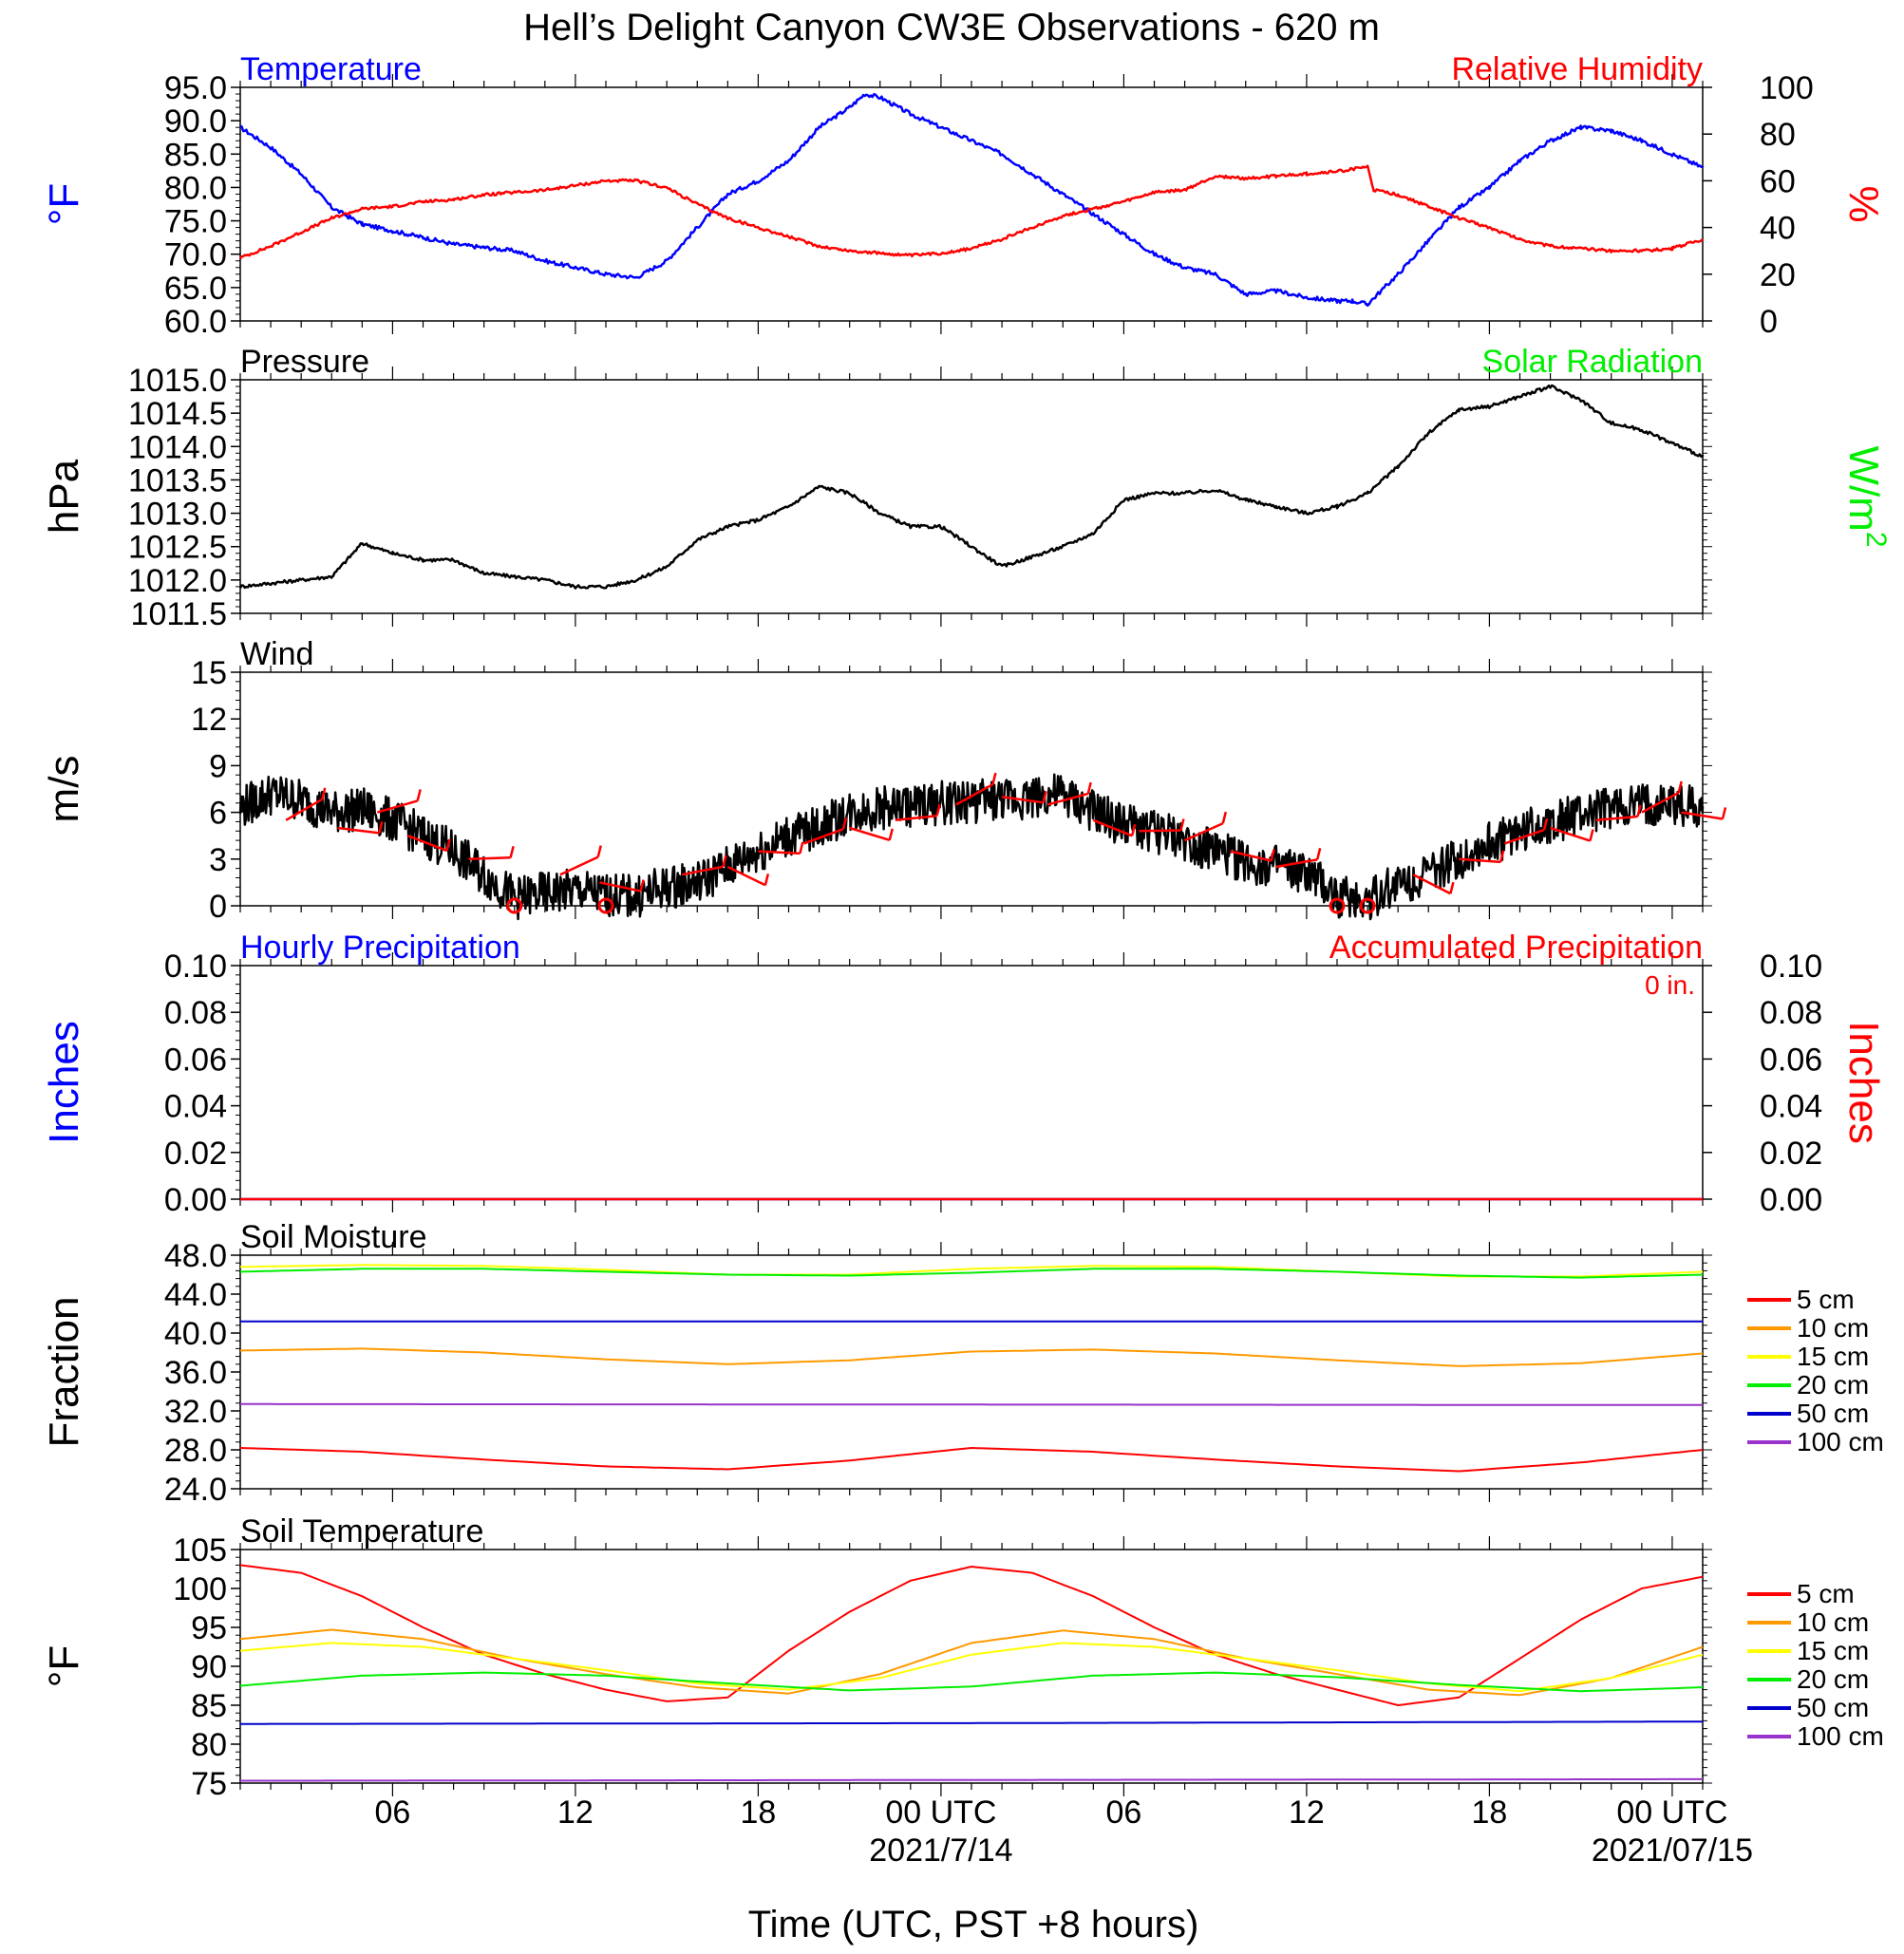 The height and width of the screenshot is (1954, 1904). I want to click on soilt-left-title: Soil Temperature, so click(362, 1531).